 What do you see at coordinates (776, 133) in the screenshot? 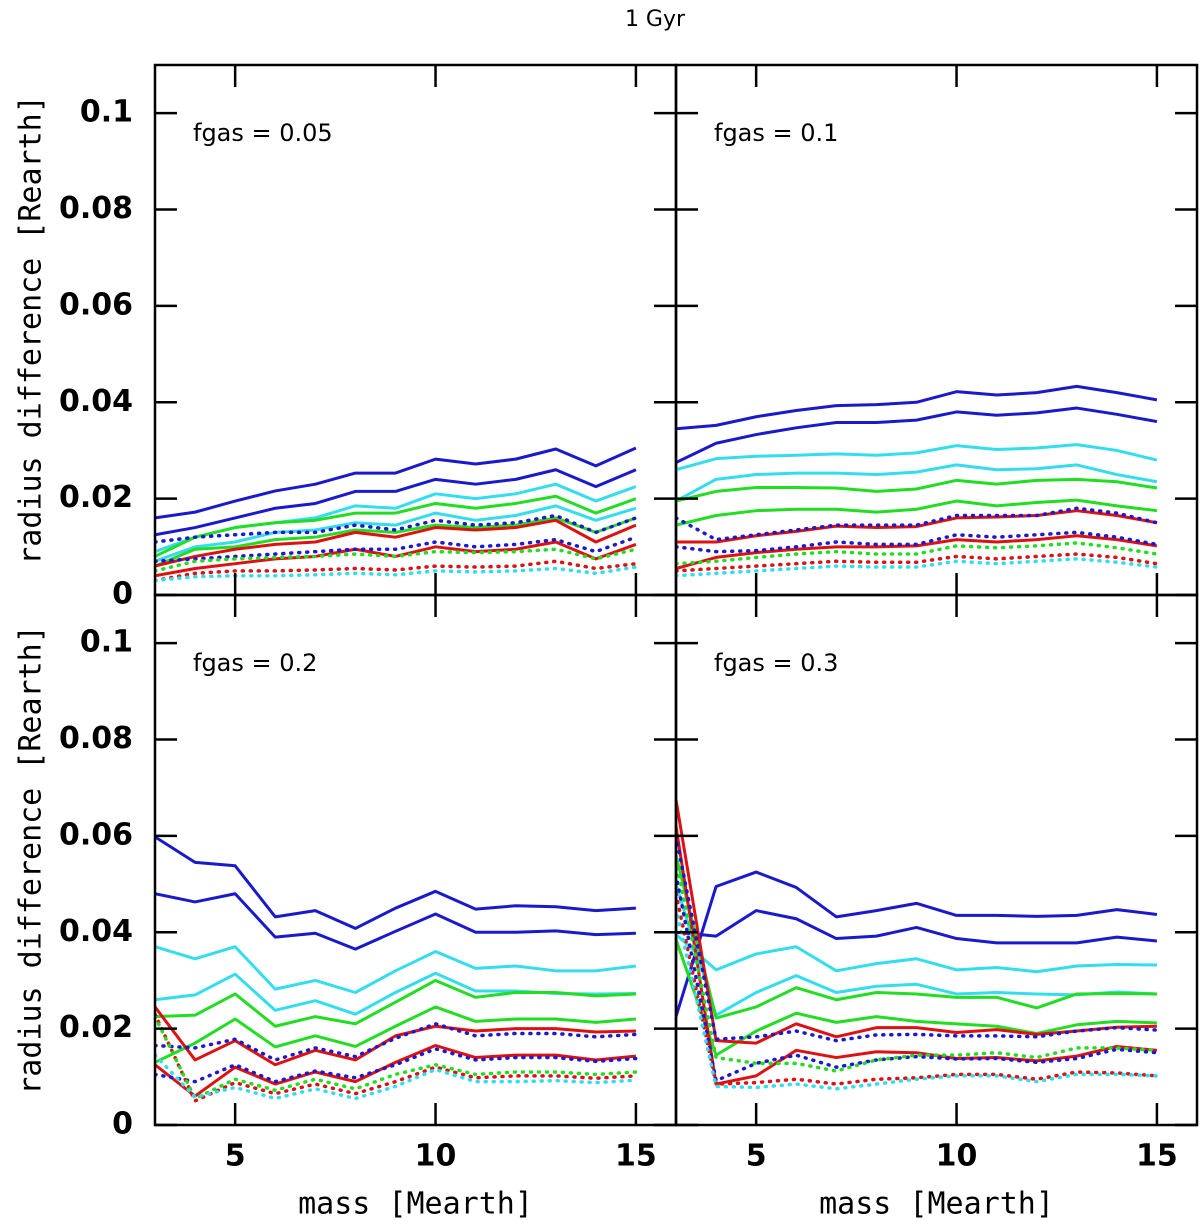
I see `panel-annotation: fgas = 0.1` at bounding box center [776, 133].